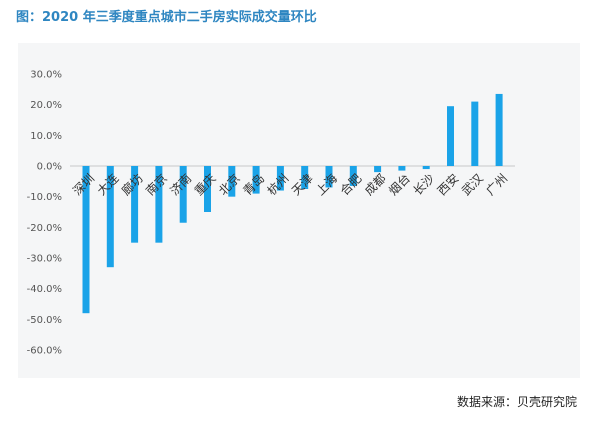 This screenshot has width=591, height=425. What do you see at coordinates (516, 402) in the screenshot?
I see `source-note: 数据来源：贝壳研究院` at bounding box center [516, 402].